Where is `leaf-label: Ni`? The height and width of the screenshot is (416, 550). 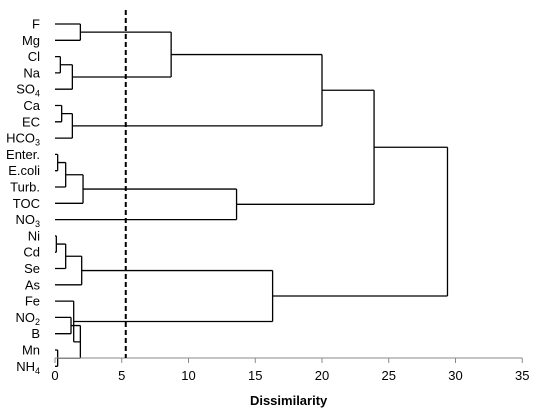 leaf-label: Ni is located at coordinates (34, 235).